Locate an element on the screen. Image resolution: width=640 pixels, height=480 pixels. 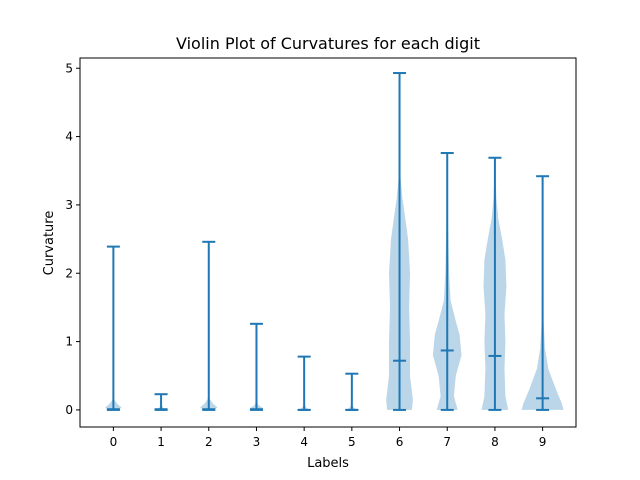
x-tick-label: 7 is located at coordinates (447, 442).